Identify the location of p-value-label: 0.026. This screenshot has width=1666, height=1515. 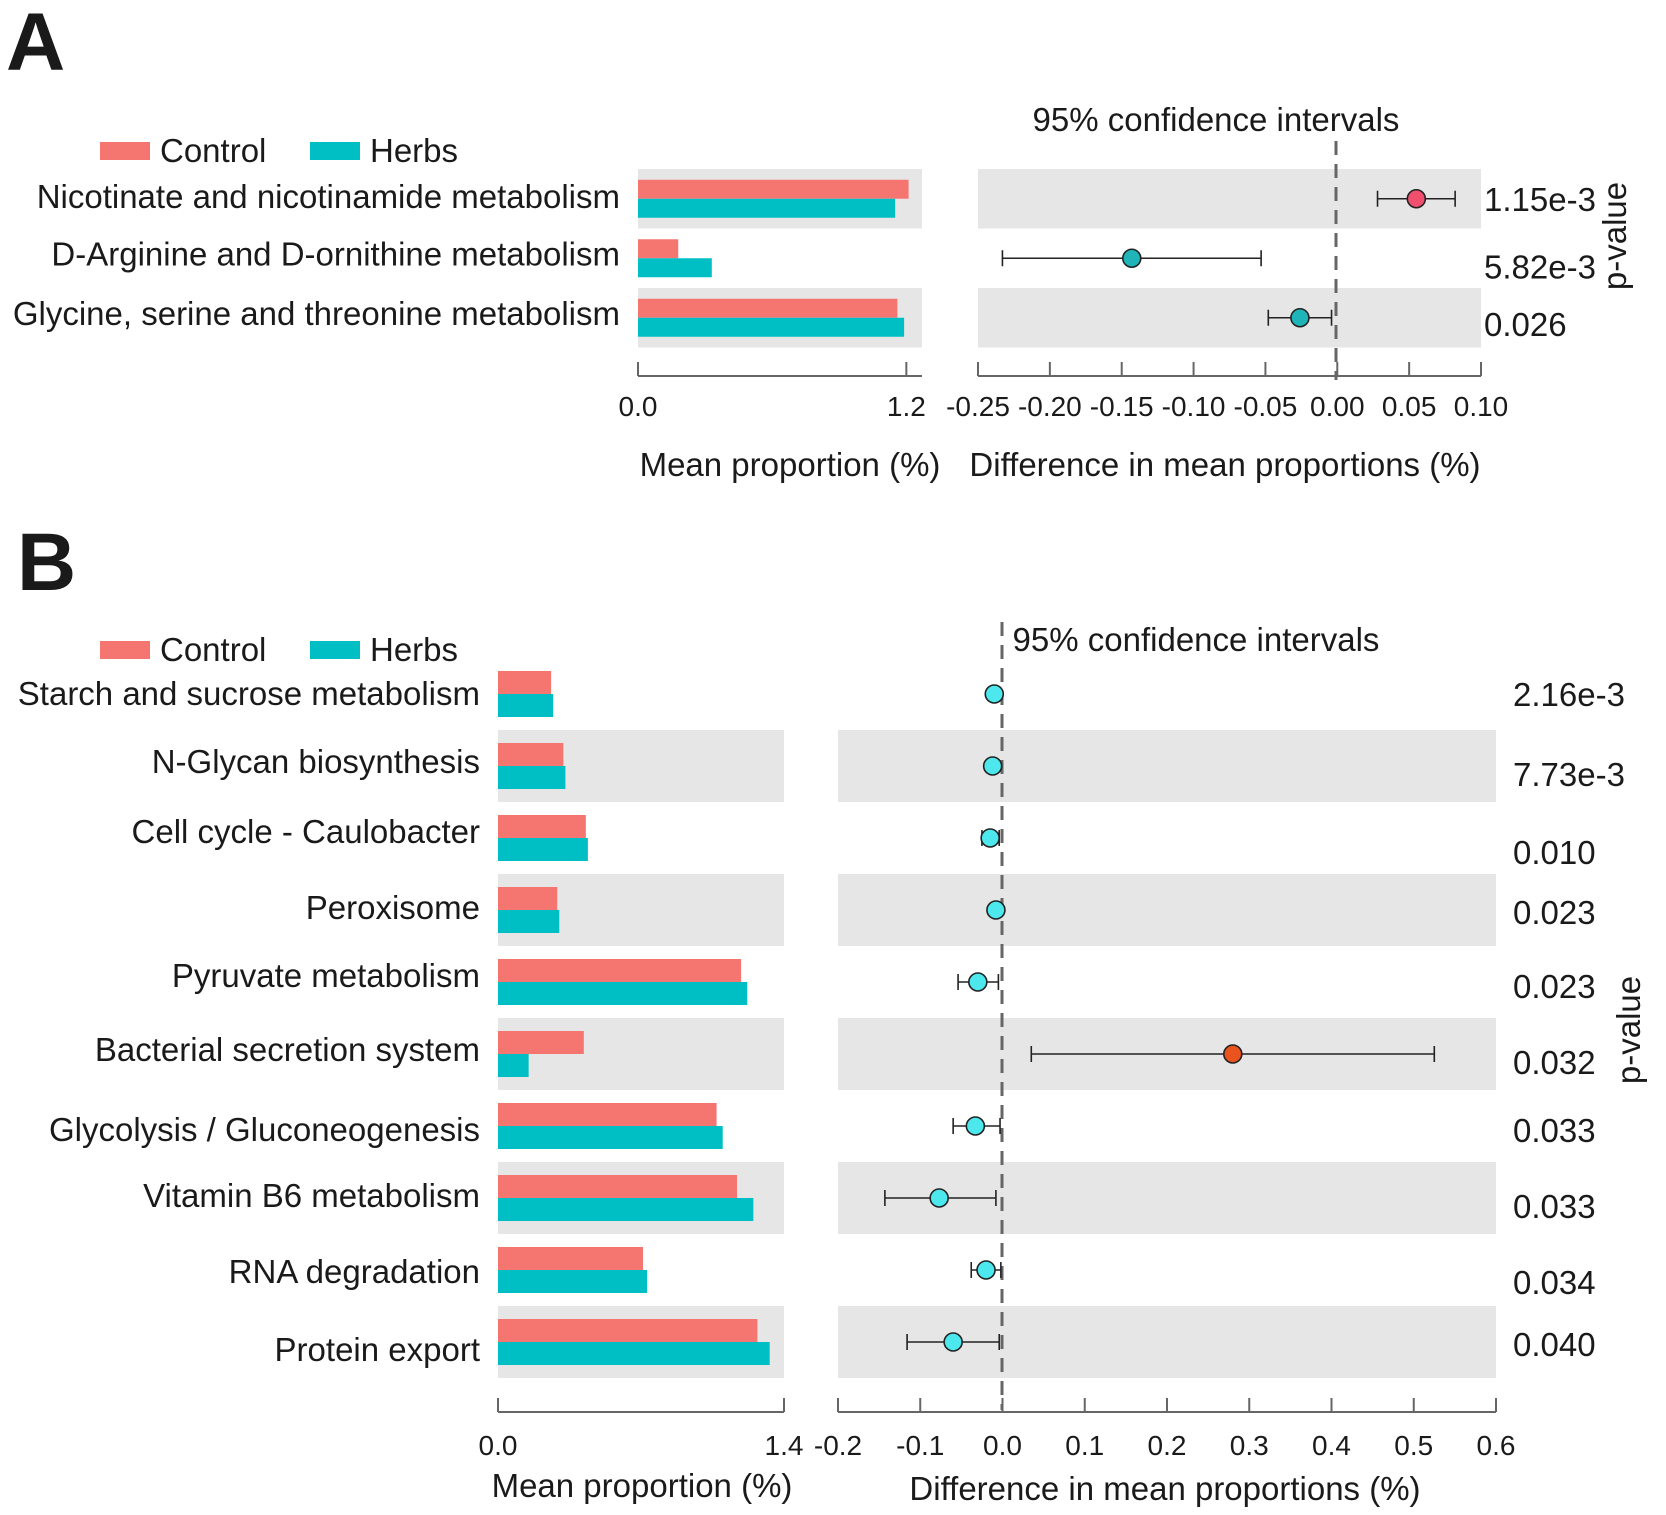
(1525, 324).